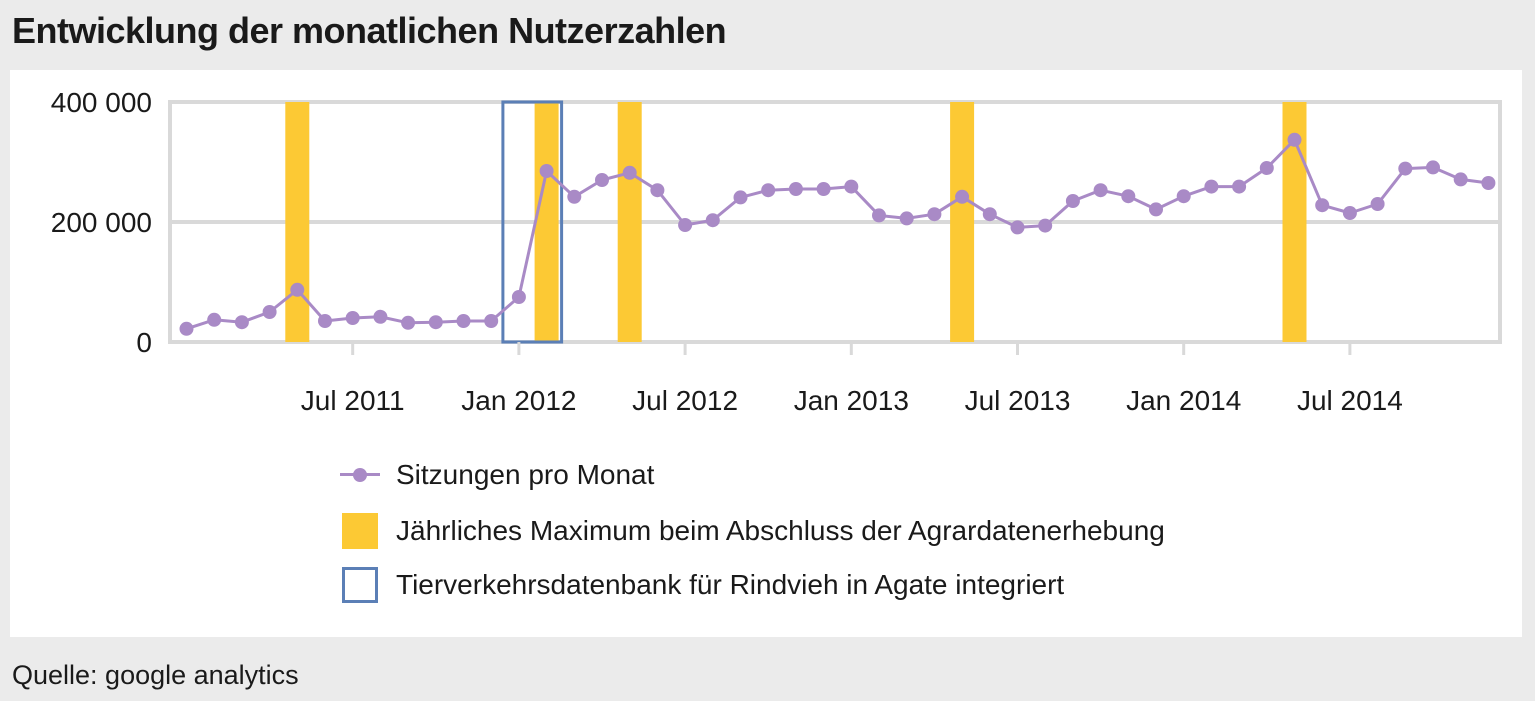 This screenshot has height=701, width=1535. I want to click on x-tick-label: Jan 2013, so click(851, 400).